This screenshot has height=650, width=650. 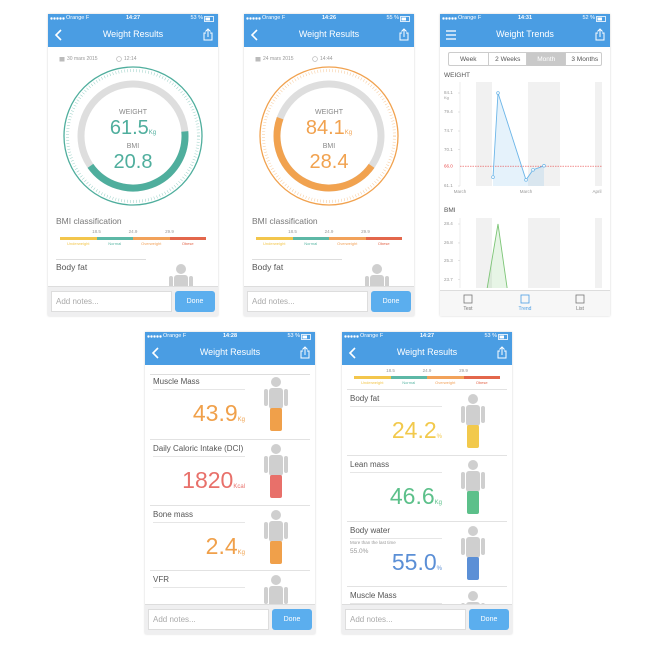 I want to click on bmi-chart: 28.4 26.8 25.3 23.7, so click(x=523, y=253).